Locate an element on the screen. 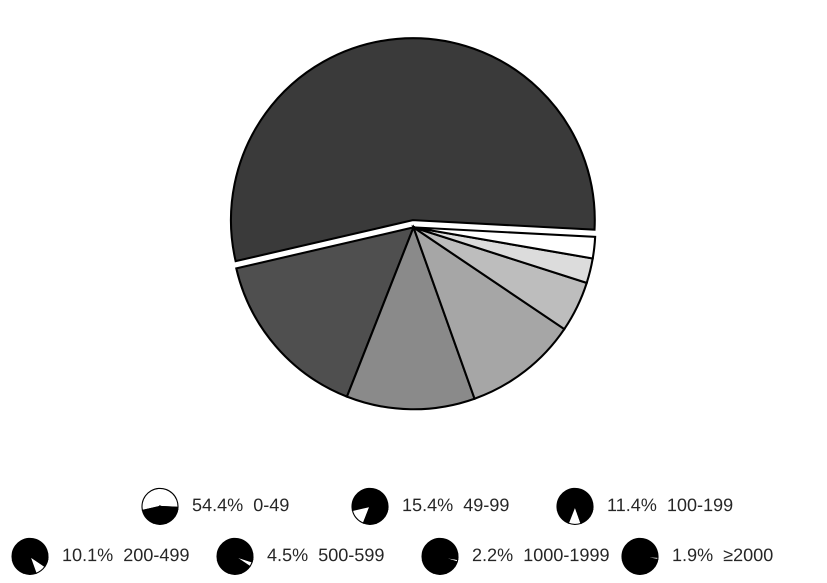  legend-label: 11.4% 100-199 is located at coordinates (670, 505).